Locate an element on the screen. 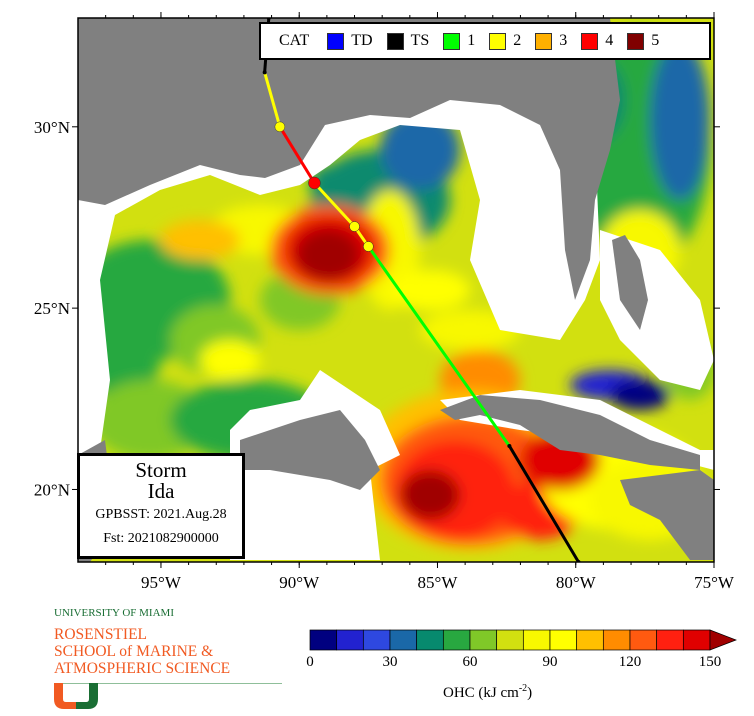 This screenshot has width=754, height=716. legend-label: TD is located at coordinates (362, 40).